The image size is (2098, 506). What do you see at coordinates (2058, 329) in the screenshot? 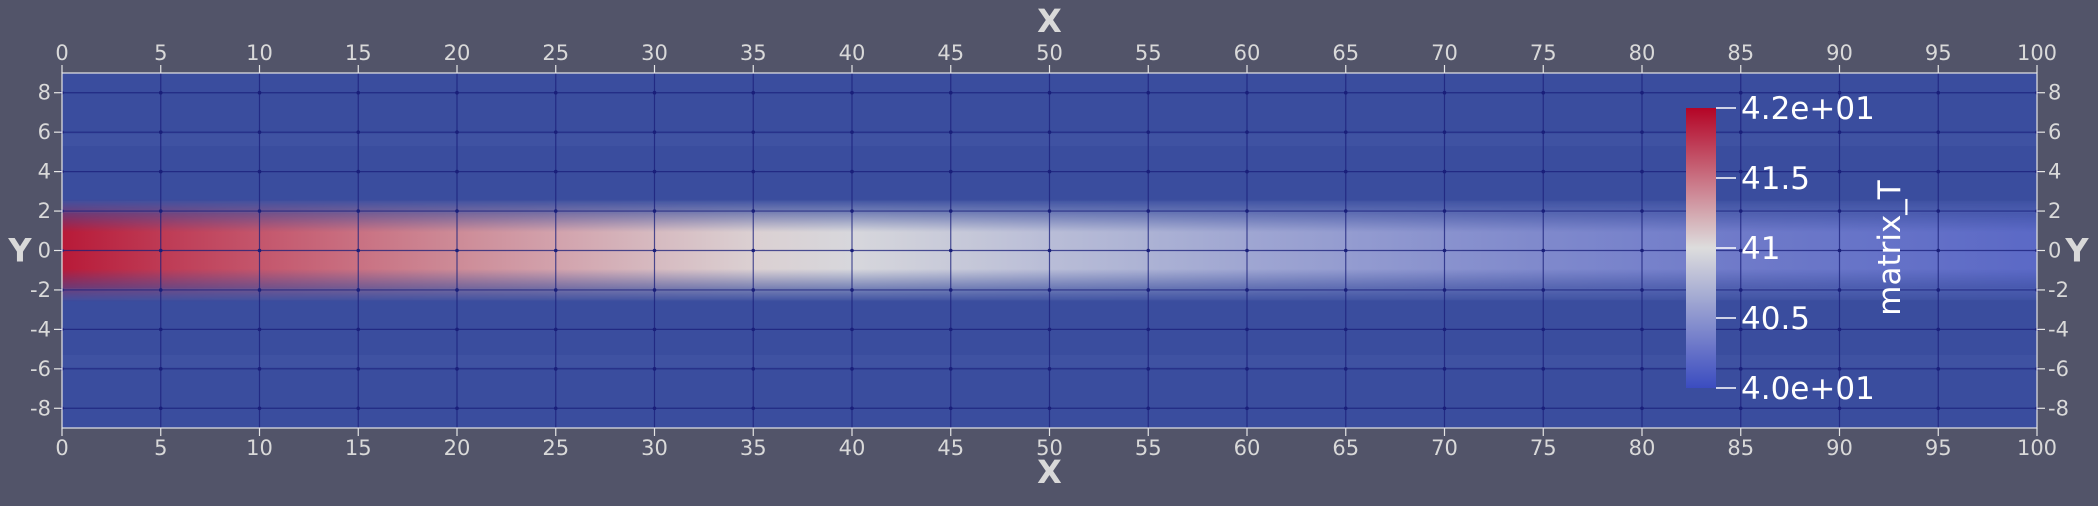
I see `y-tick-label-right: -4` at bounding box center [2058, 329].